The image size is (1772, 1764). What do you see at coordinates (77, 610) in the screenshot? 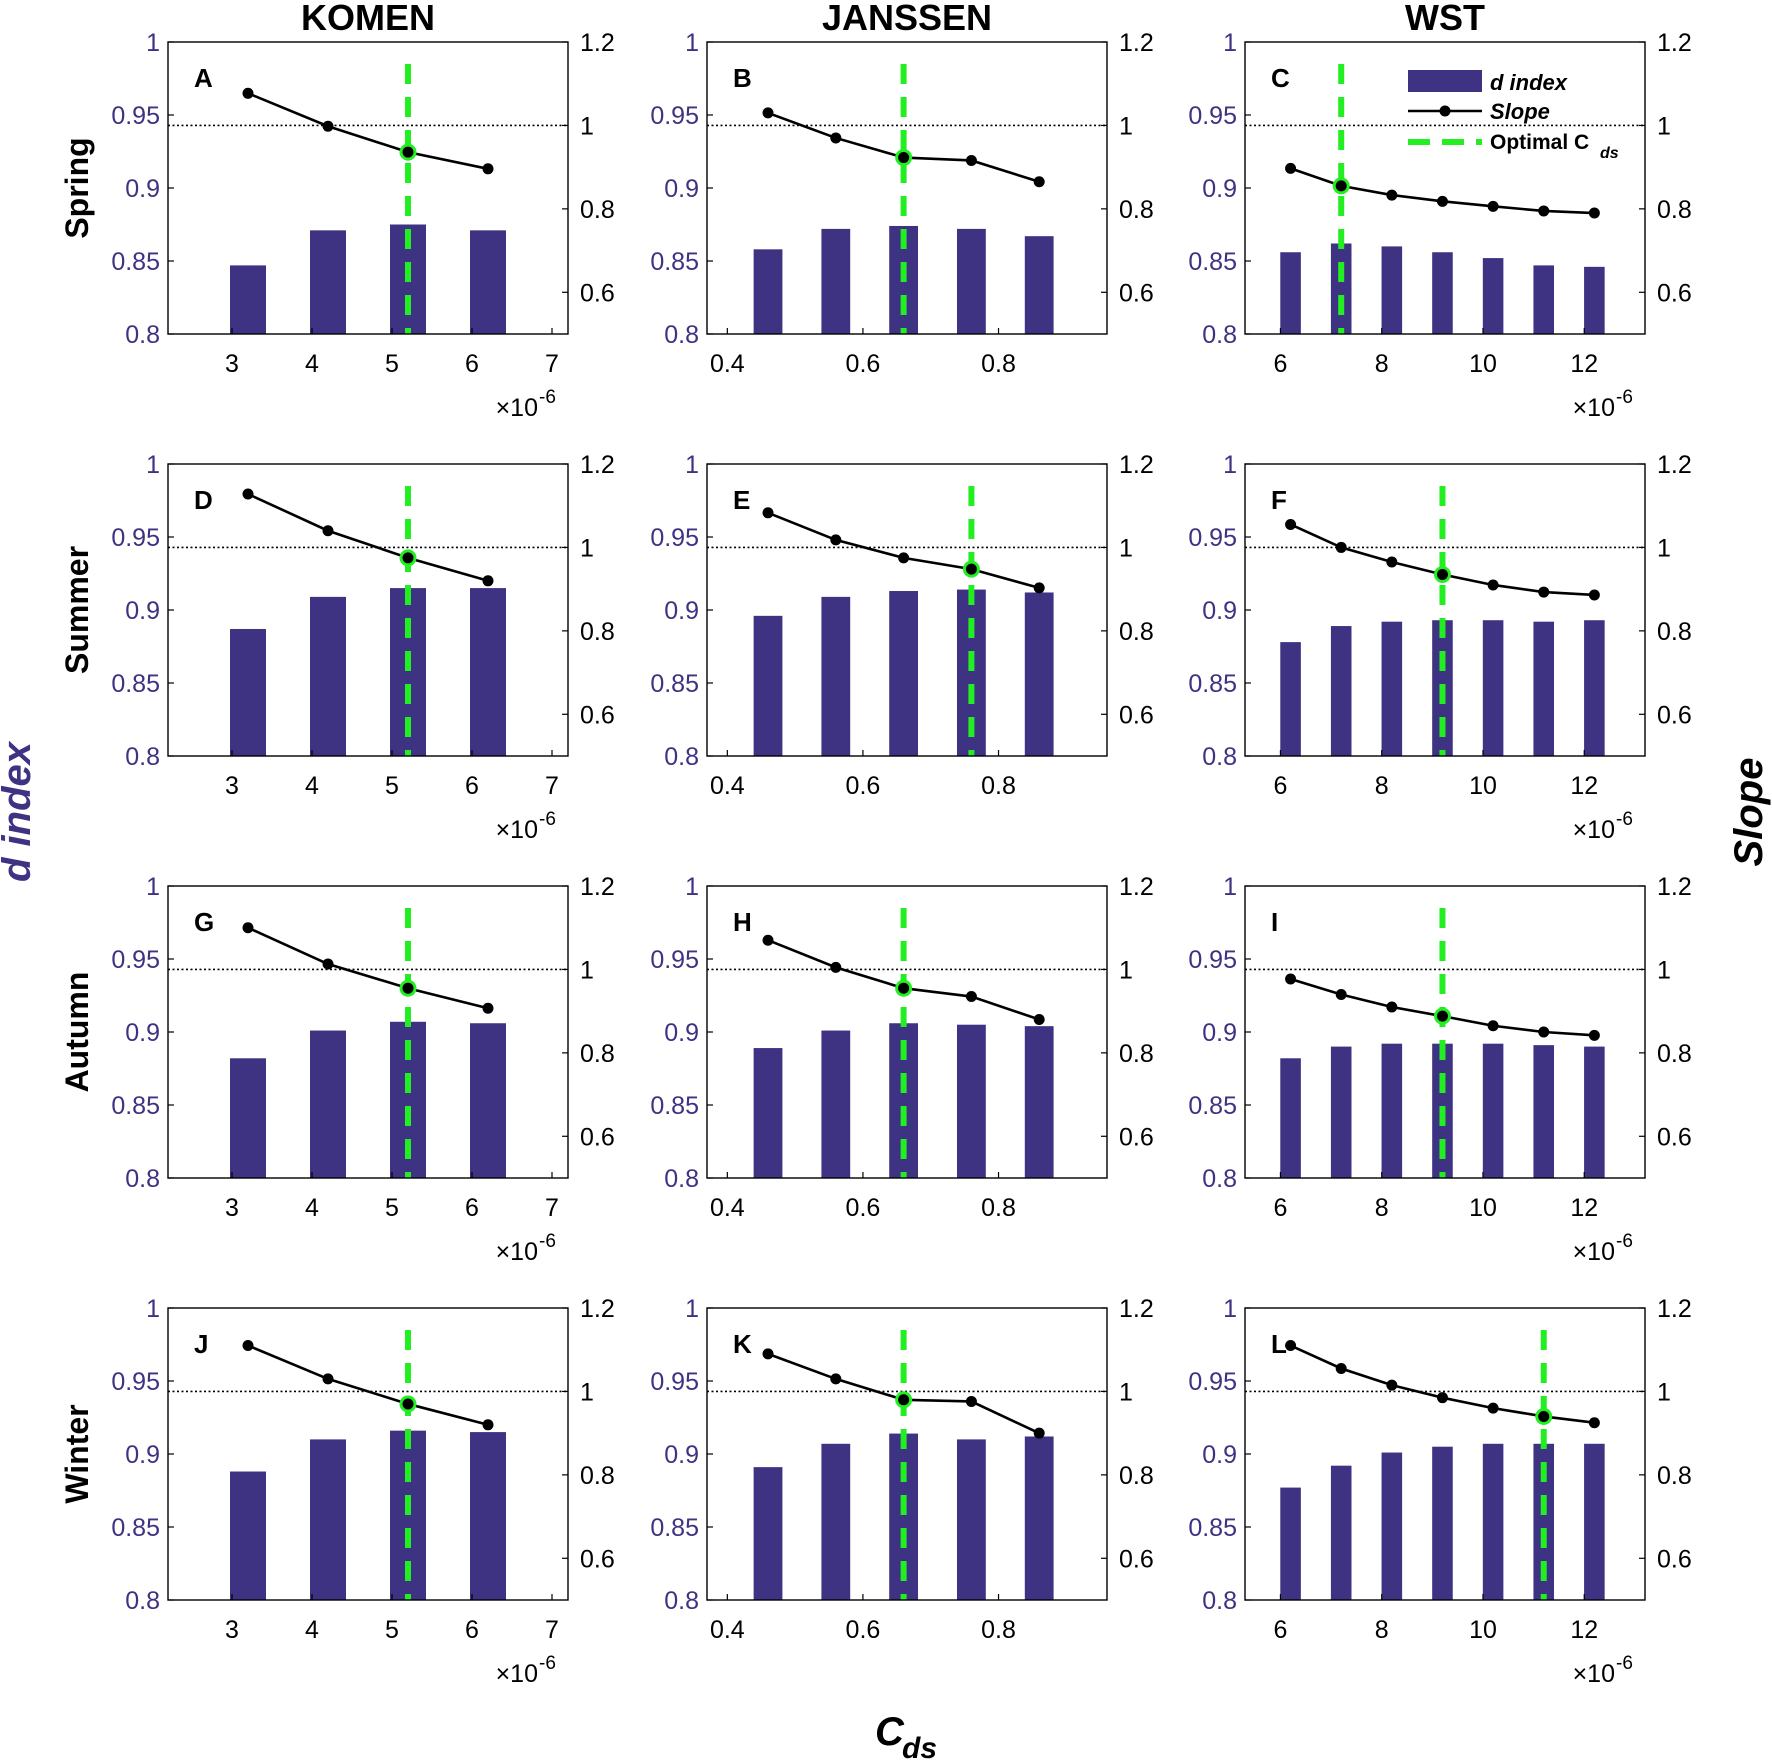
I see `row-label-summer: Summer` at bounding box center [77, 610].